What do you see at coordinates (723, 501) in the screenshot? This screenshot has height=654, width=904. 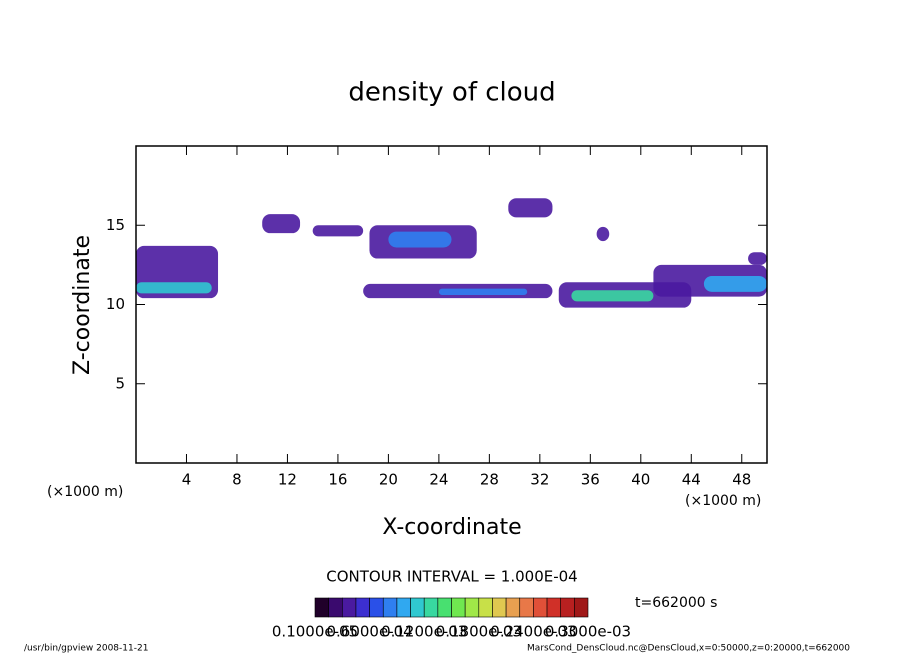 I see `x-unit: (×1000 m)` at bounding box center [723, 501].